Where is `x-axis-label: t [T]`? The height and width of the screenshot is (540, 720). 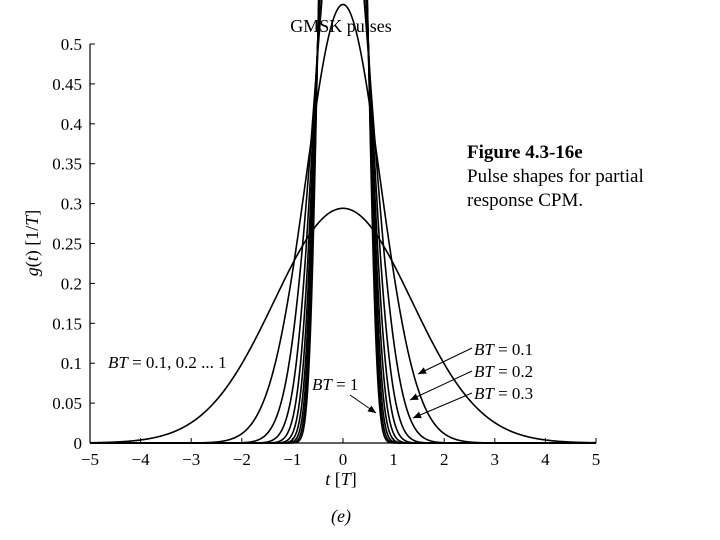
x-axis-label: t [T] is located at coordinates (341, 479).